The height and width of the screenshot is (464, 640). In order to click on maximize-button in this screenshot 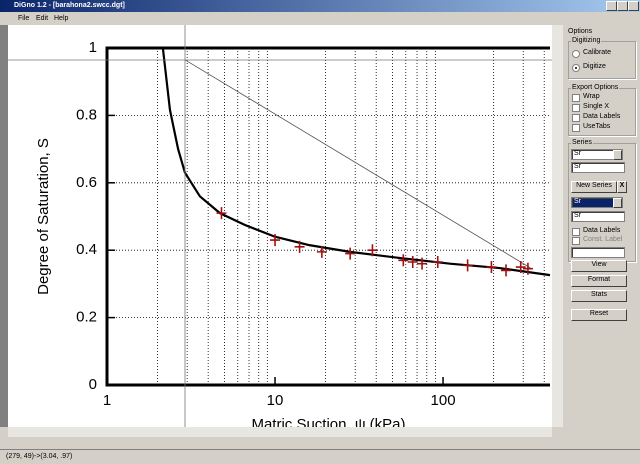, I will do `click(622, 6)`.